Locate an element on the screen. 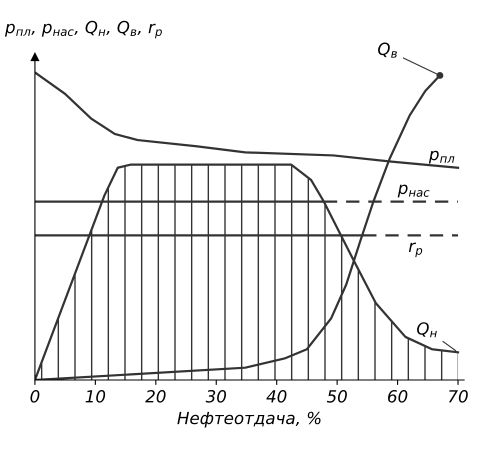 The image size is (499, 475). x-tick-label: 70 is located at coordinates (458, 396).